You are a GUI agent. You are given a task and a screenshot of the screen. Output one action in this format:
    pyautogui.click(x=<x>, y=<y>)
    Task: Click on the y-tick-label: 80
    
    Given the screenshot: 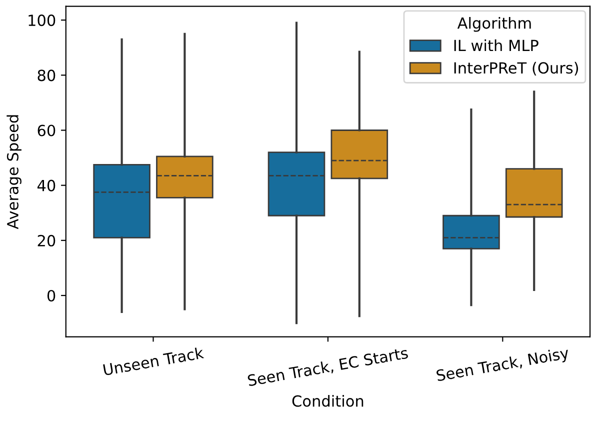 What is the action you would take?
    pyautogui.click(x=47, y=76)
    